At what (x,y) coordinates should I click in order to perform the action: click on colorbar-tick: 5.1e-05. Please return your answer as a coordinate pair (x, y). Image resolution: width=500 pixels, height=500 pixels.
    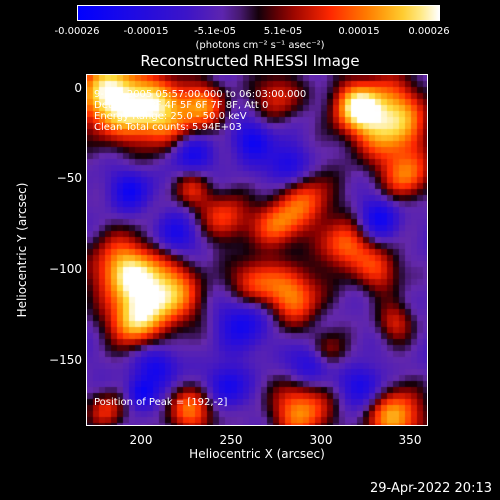
    Looking at the image, I should click on (283, 31).